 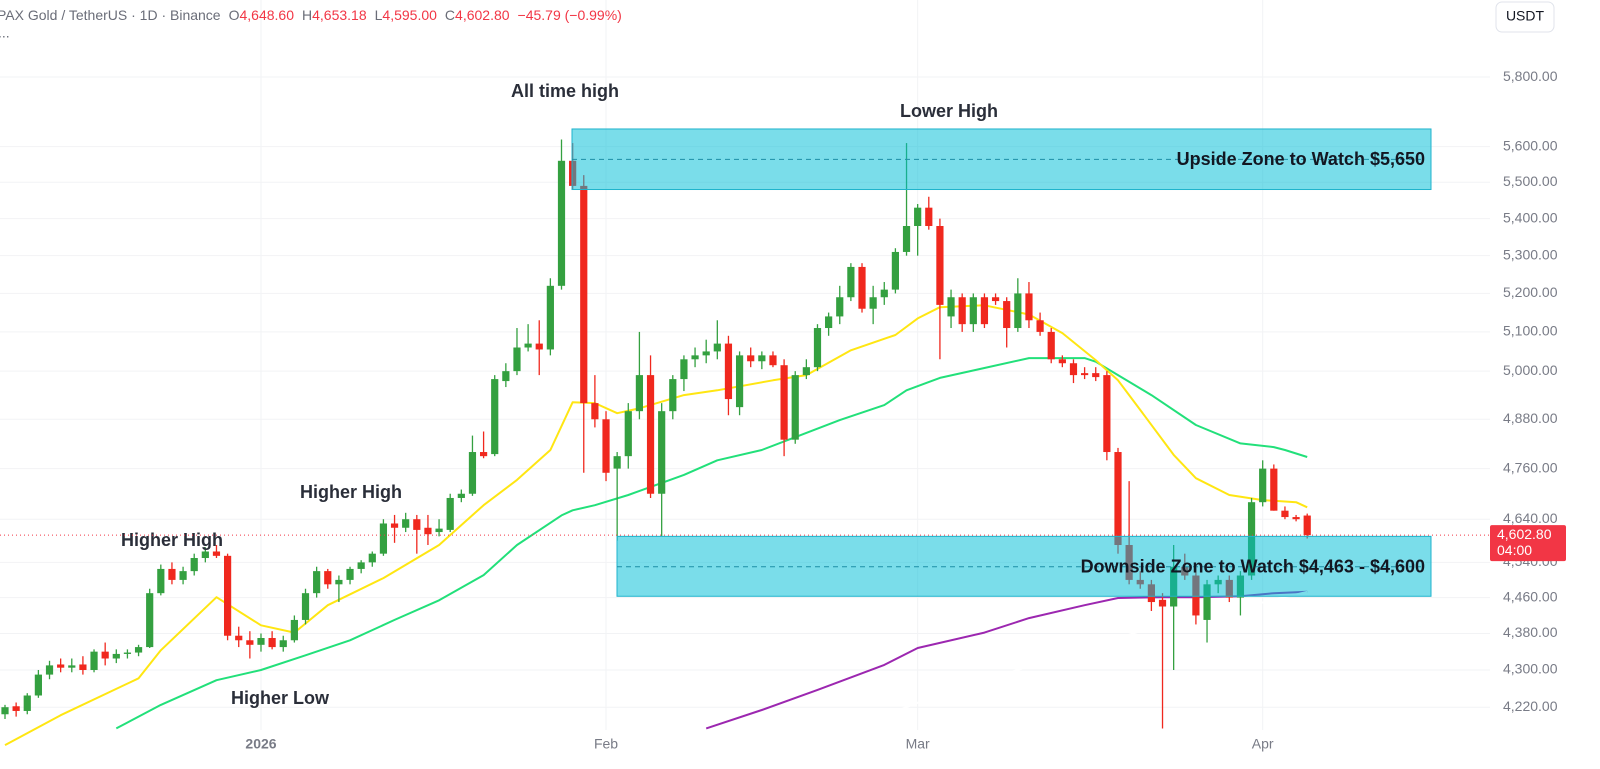 What do you see at coordinates (172, 540) in the screenshot?
I see `annotation: Higher High` at bounding box center [172, 540].